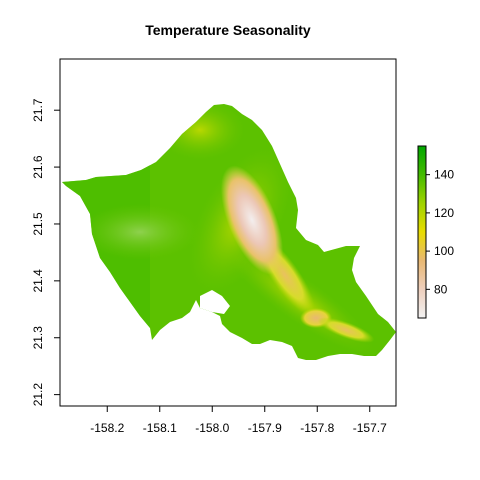  What do you see at coordinates (435, 232) in the screenshot?
I see `color-legend: 80 100 120 140` at bounding box center [435, 232].